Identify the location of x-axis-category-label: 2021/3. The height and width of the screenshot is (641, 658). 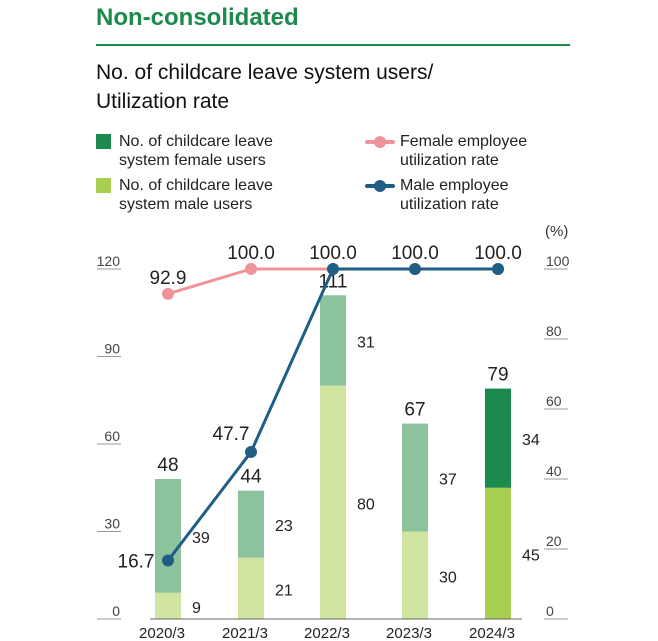
(245, 633).